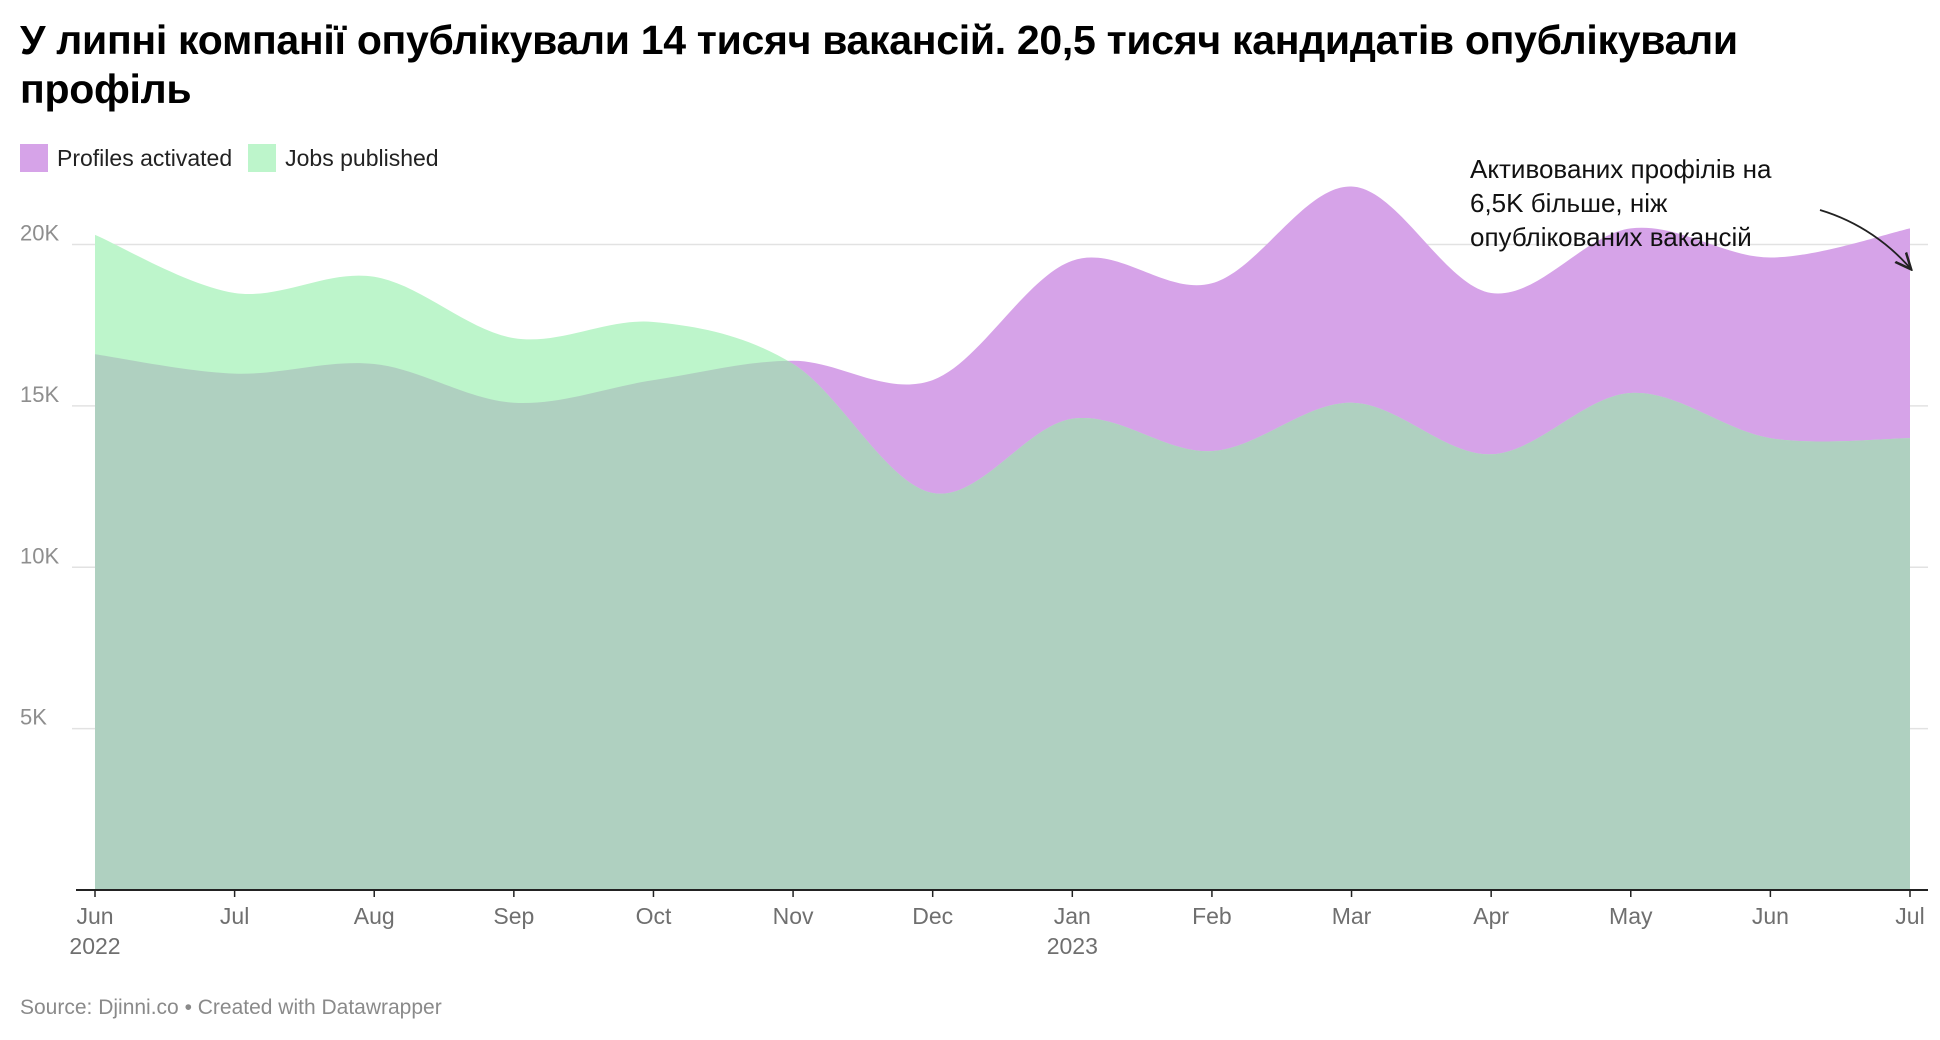  Describe the element at coordinates (34, 158) in the screenshot. I see `legend-swatch-profiles` at that location.